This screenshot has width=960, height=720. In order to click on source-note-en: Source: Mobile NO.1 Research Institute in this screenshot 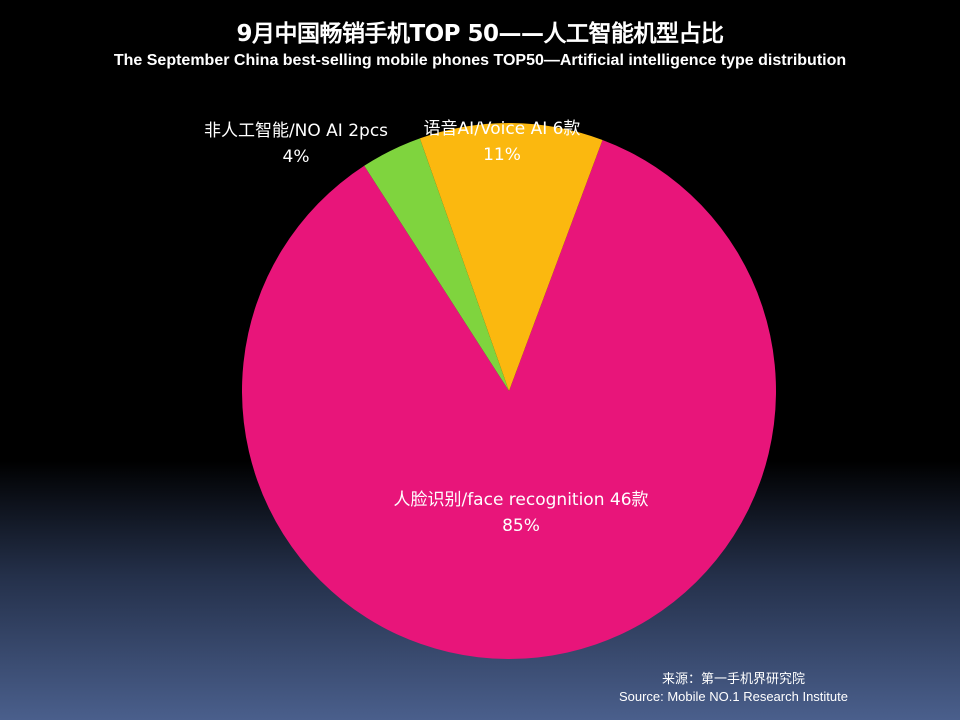, I will do `click(733, 696)`.